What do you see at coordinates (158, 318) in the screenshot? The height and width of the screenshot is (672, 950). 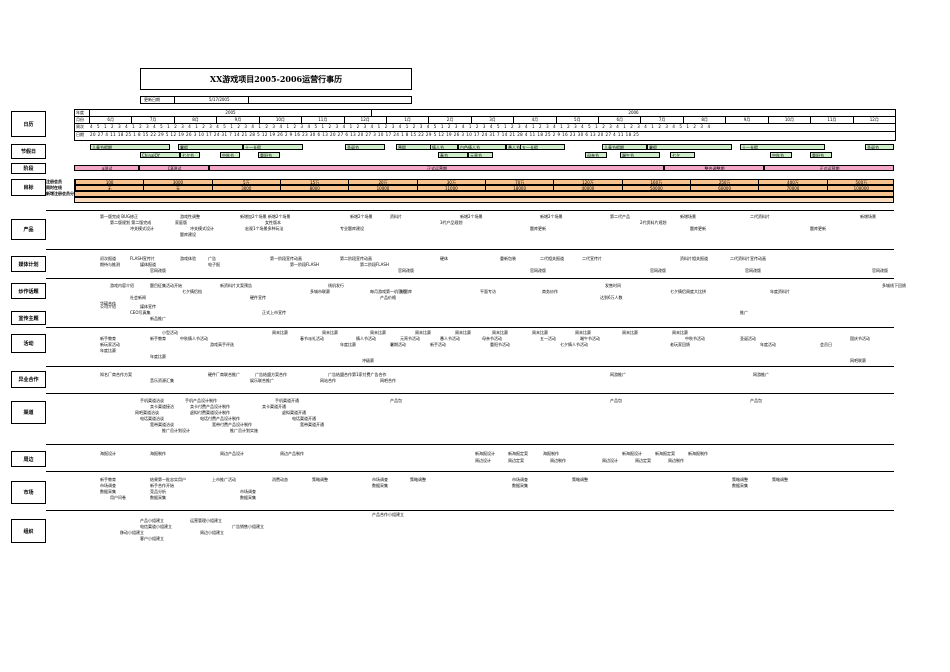 I see `theme-item: 新品推广` at bounding box center [158, 318].